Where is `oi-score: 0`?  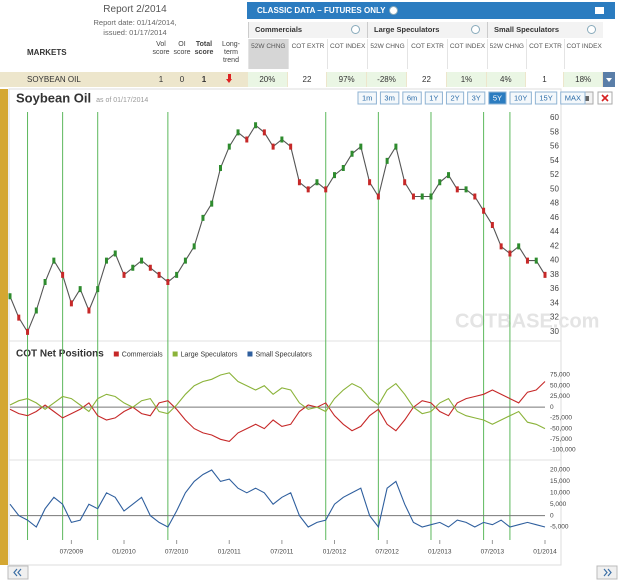 oi-score: 0 is located at coordinates (182, 79).